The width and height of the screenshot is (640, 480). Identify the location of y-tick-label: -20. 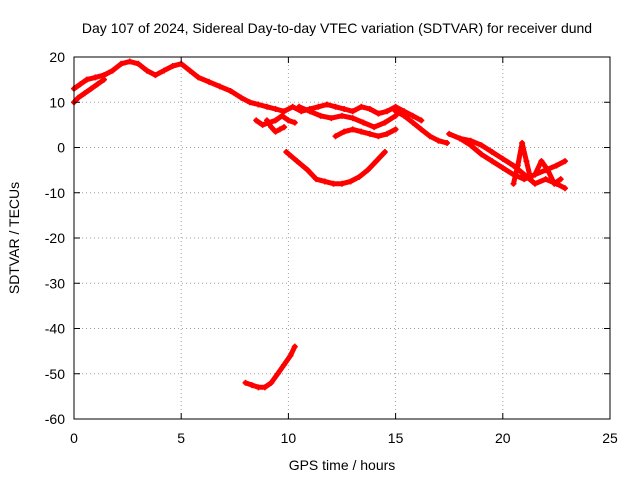
(55, 238).